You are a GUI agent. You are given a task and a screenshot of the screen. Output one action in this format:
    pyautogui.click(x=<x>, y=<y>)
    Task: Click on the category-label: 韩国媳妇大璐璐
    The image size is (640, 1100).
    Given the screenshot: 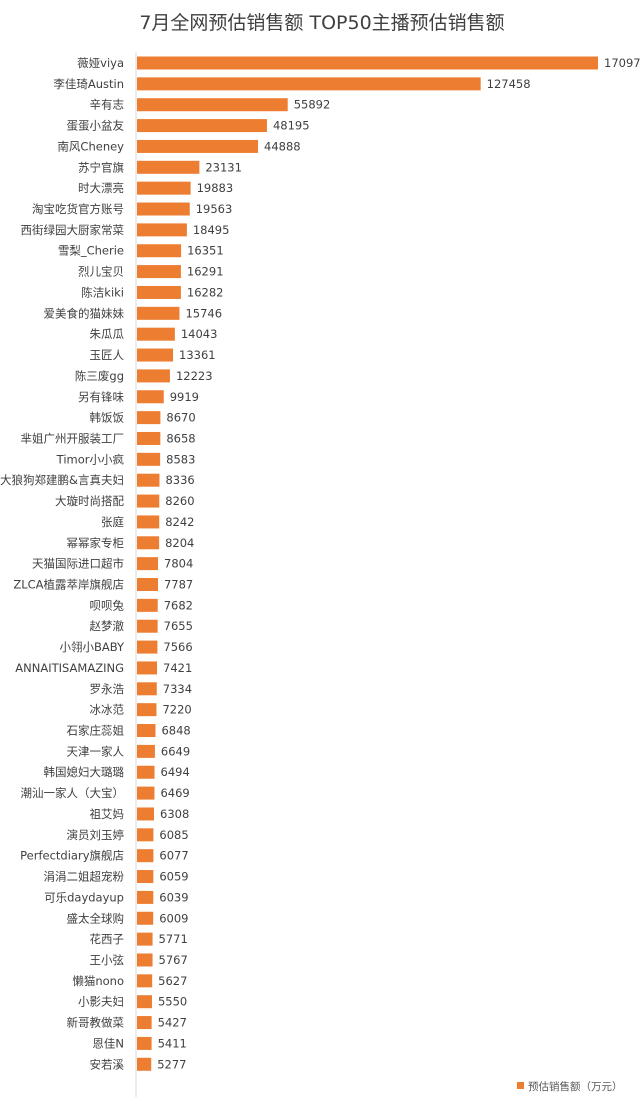 What is the action you would take?
    pyautogui.click(x=84, y=772)
    